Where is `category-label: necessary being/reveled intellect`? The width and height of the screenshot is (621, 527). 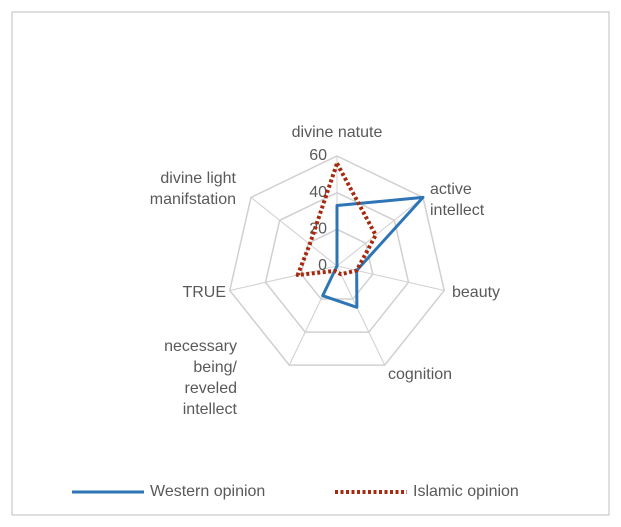
category-label: necessary being/reveled intellect is located at coordinates (200, 378).